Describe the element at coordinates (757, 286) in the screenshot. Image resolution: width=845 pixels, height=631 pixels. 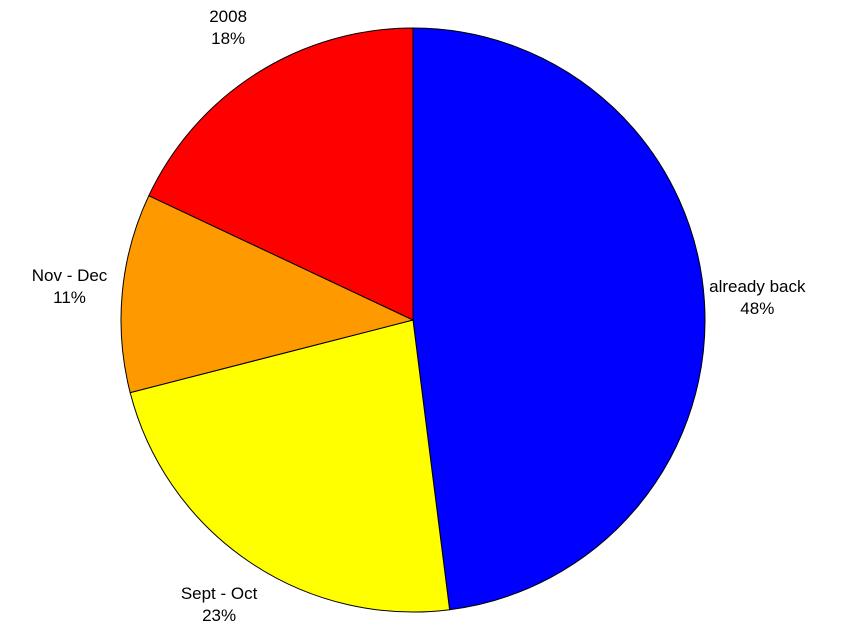
I see `slice-label: already back` at that location.